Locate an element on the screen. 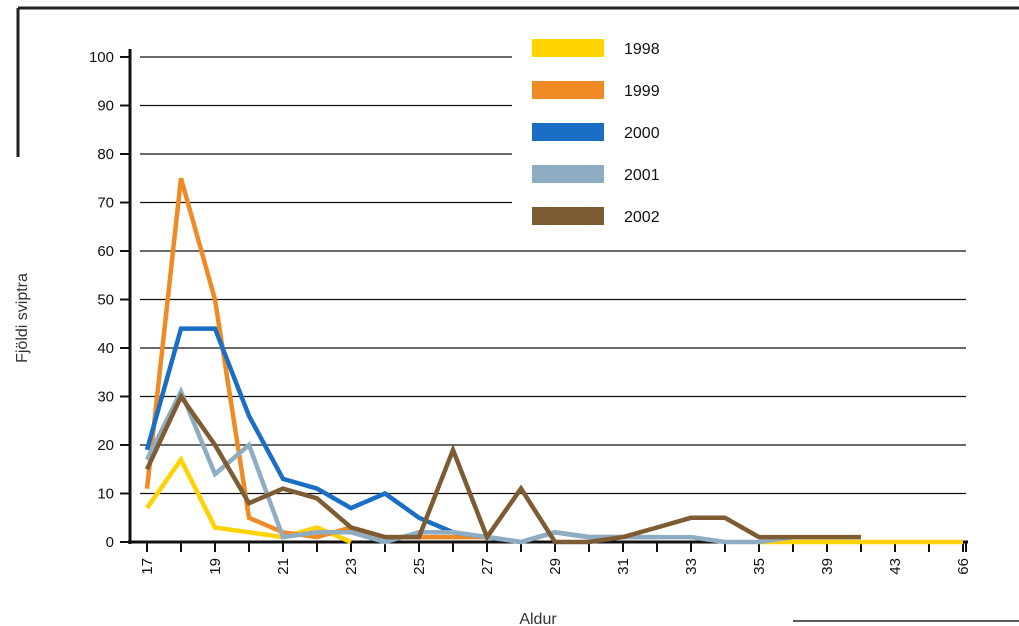 The height and width of the screenshot is (626, 1019). x-tick-label: 27 is located at coordinates (487, 566).